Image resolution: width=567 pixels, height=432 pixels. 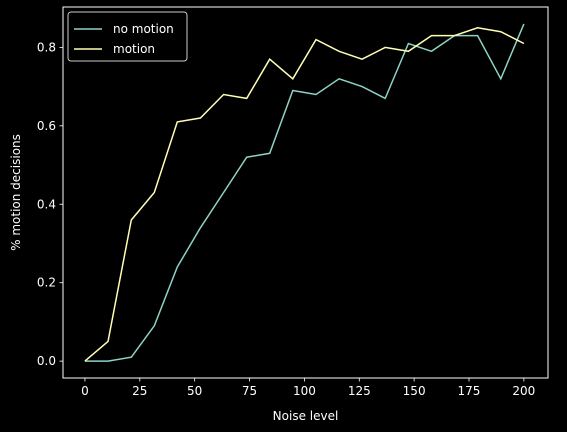 What do you see at coordinates (139, 391) in the screenshot?
I see `x-tick-label: 25` at bounding box center [139, 391].